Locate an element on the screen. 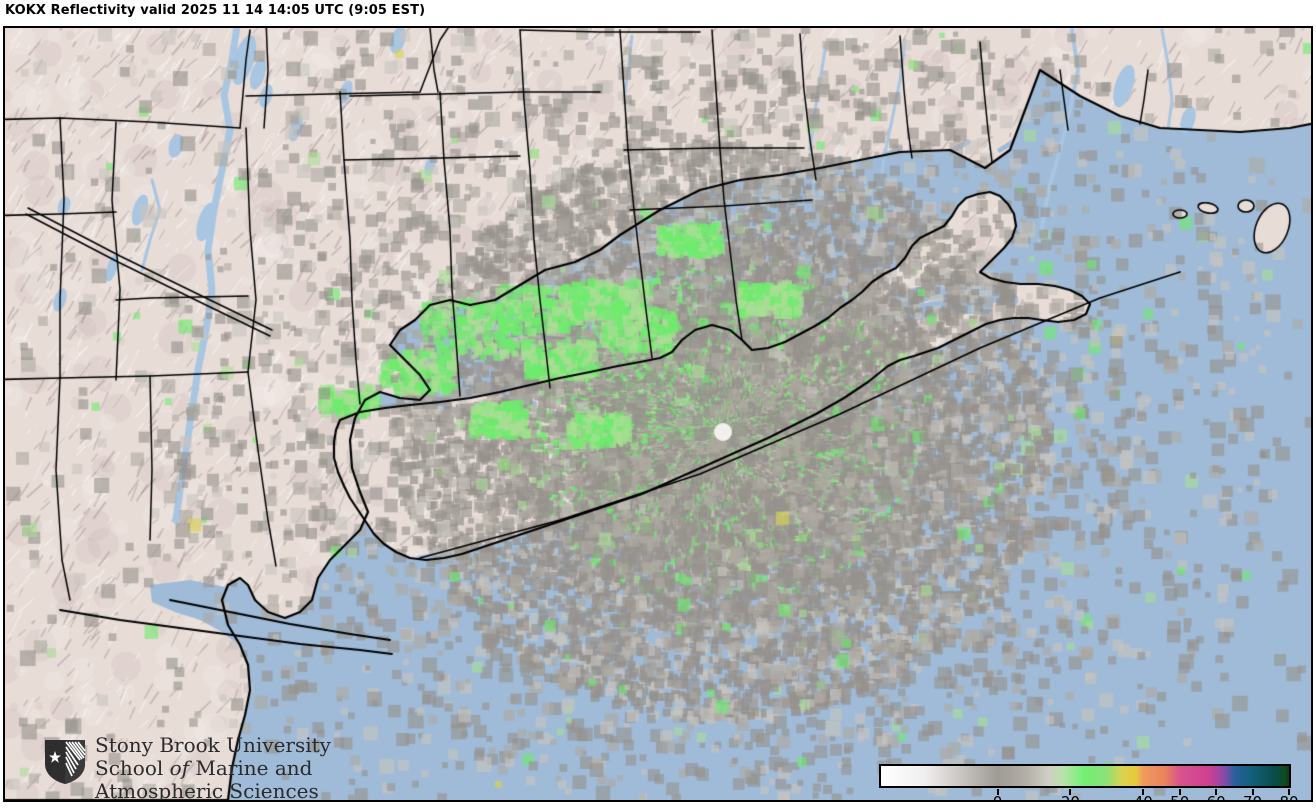 This screenshot has width=1316, height=811. reflectivity-colorbar: 0 20 40 50 60 70 80 is located at coordinates (1089, 783).